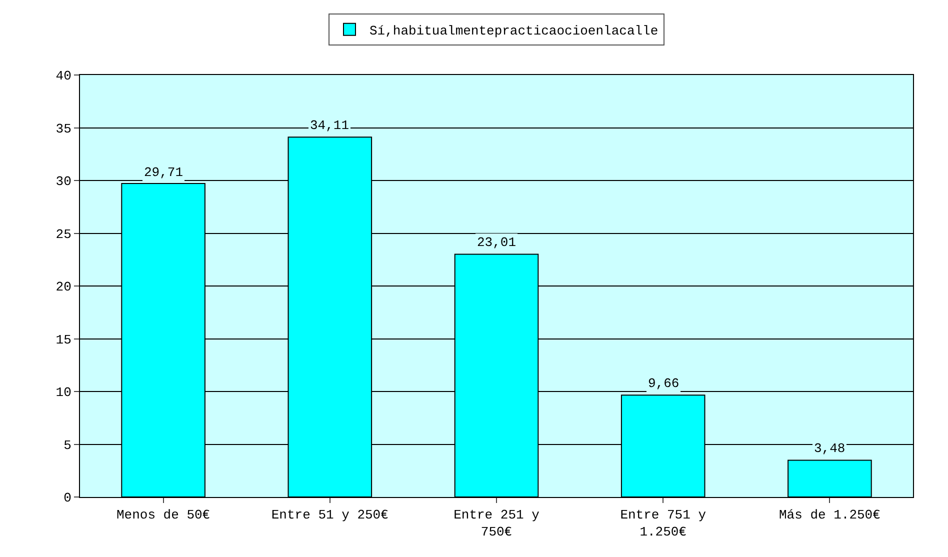 This screenshot has width=948, height=557. What do you see at coordinates (64, 76) in the screenshot?
I see `y-tick-label: 40` at bounding box center [64, 76].